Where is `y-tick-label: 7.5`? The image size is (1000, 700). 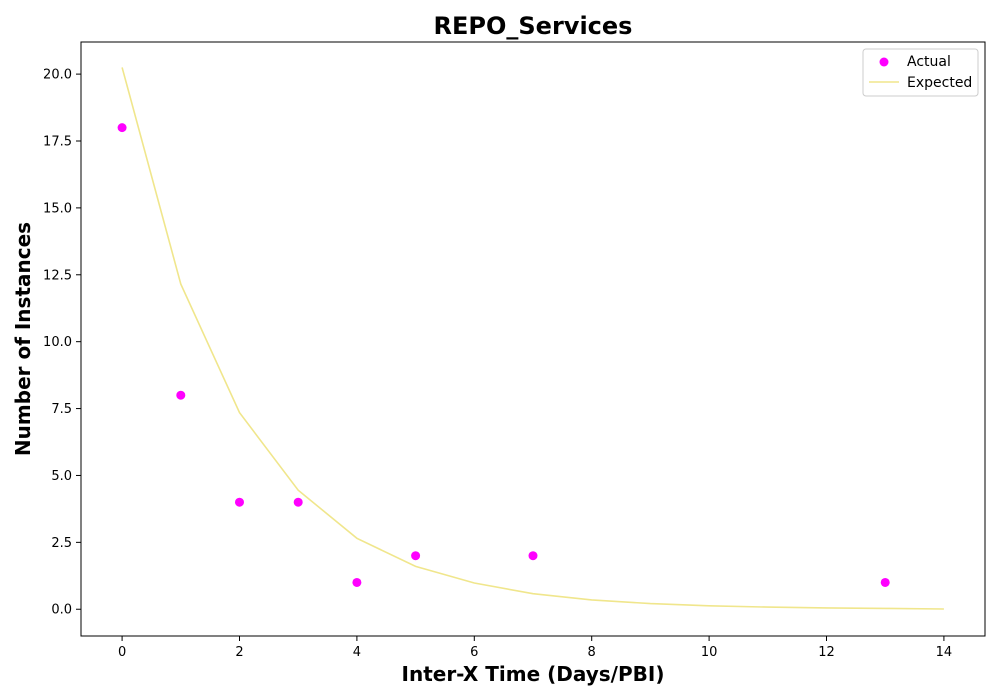 y-tick-label: 7.5 is located at coordinates (61, 409).